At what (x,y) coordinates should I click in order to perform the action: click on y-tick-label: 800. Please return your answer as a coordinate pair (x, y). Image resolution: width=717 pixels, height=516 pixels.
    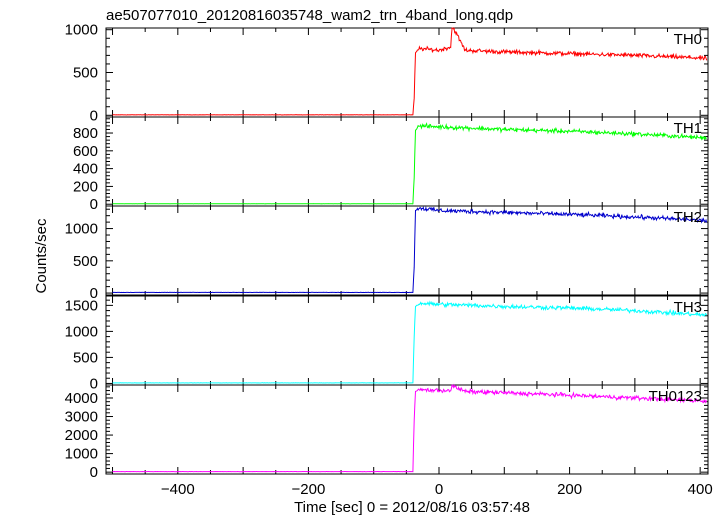
    Looking at the image, I should click on (85, 133).